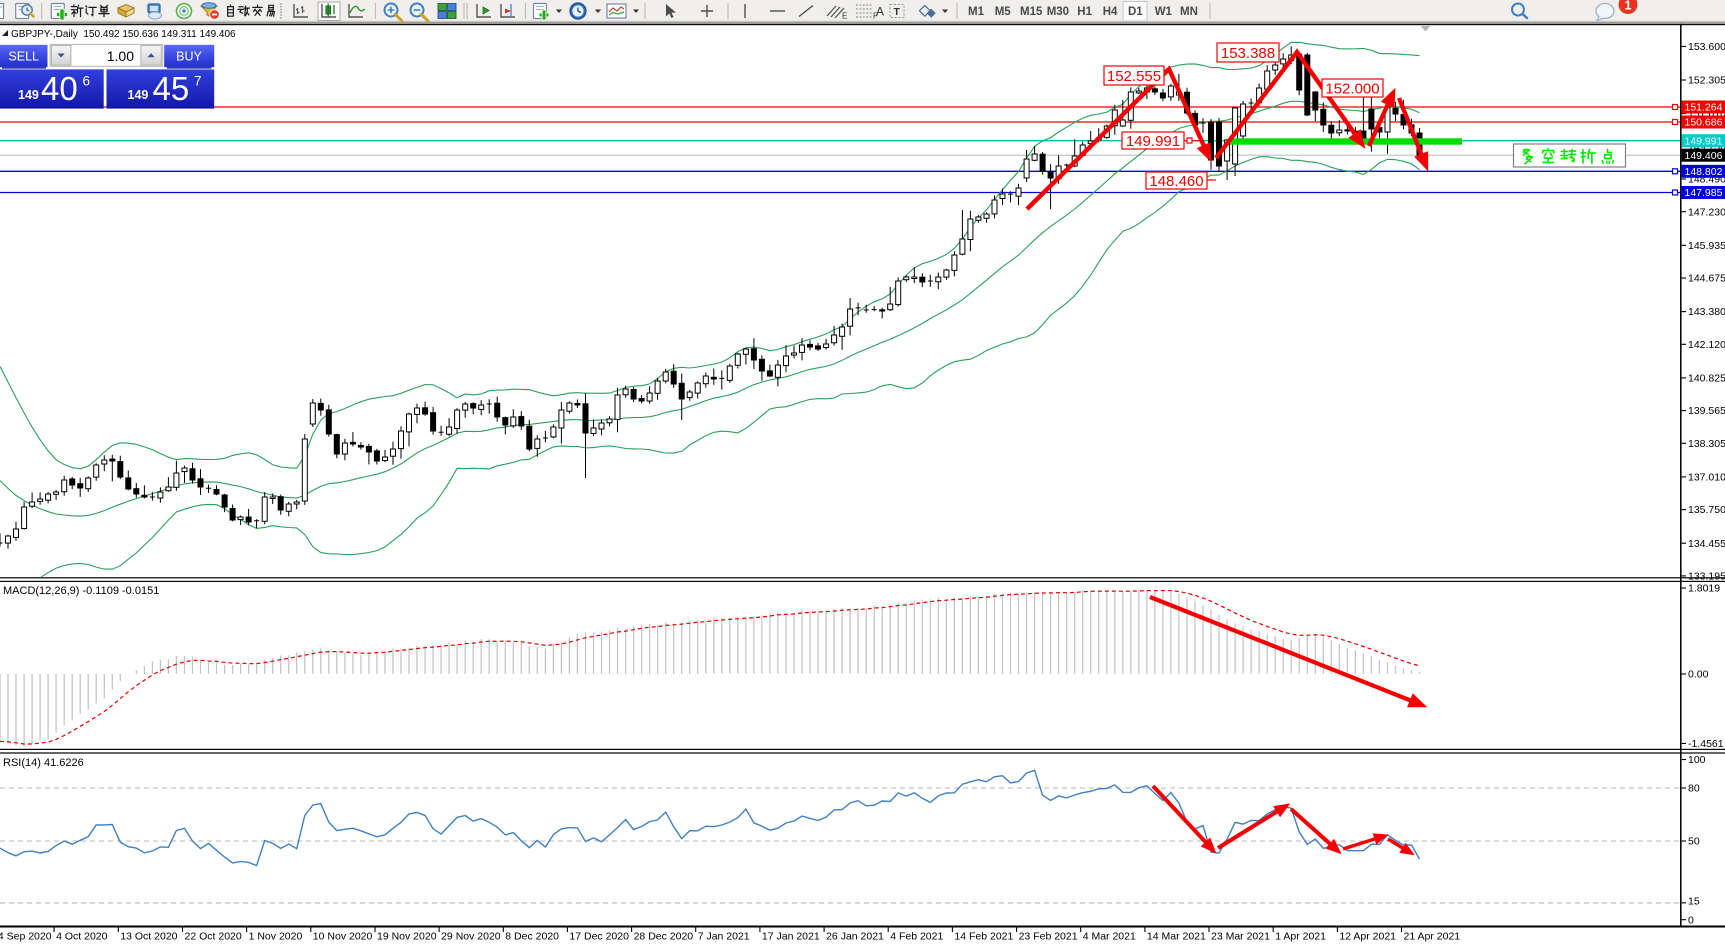 This screenshot has width=1725, height=947. I want to click on svg-text: 153.600, so click(1706, 47).